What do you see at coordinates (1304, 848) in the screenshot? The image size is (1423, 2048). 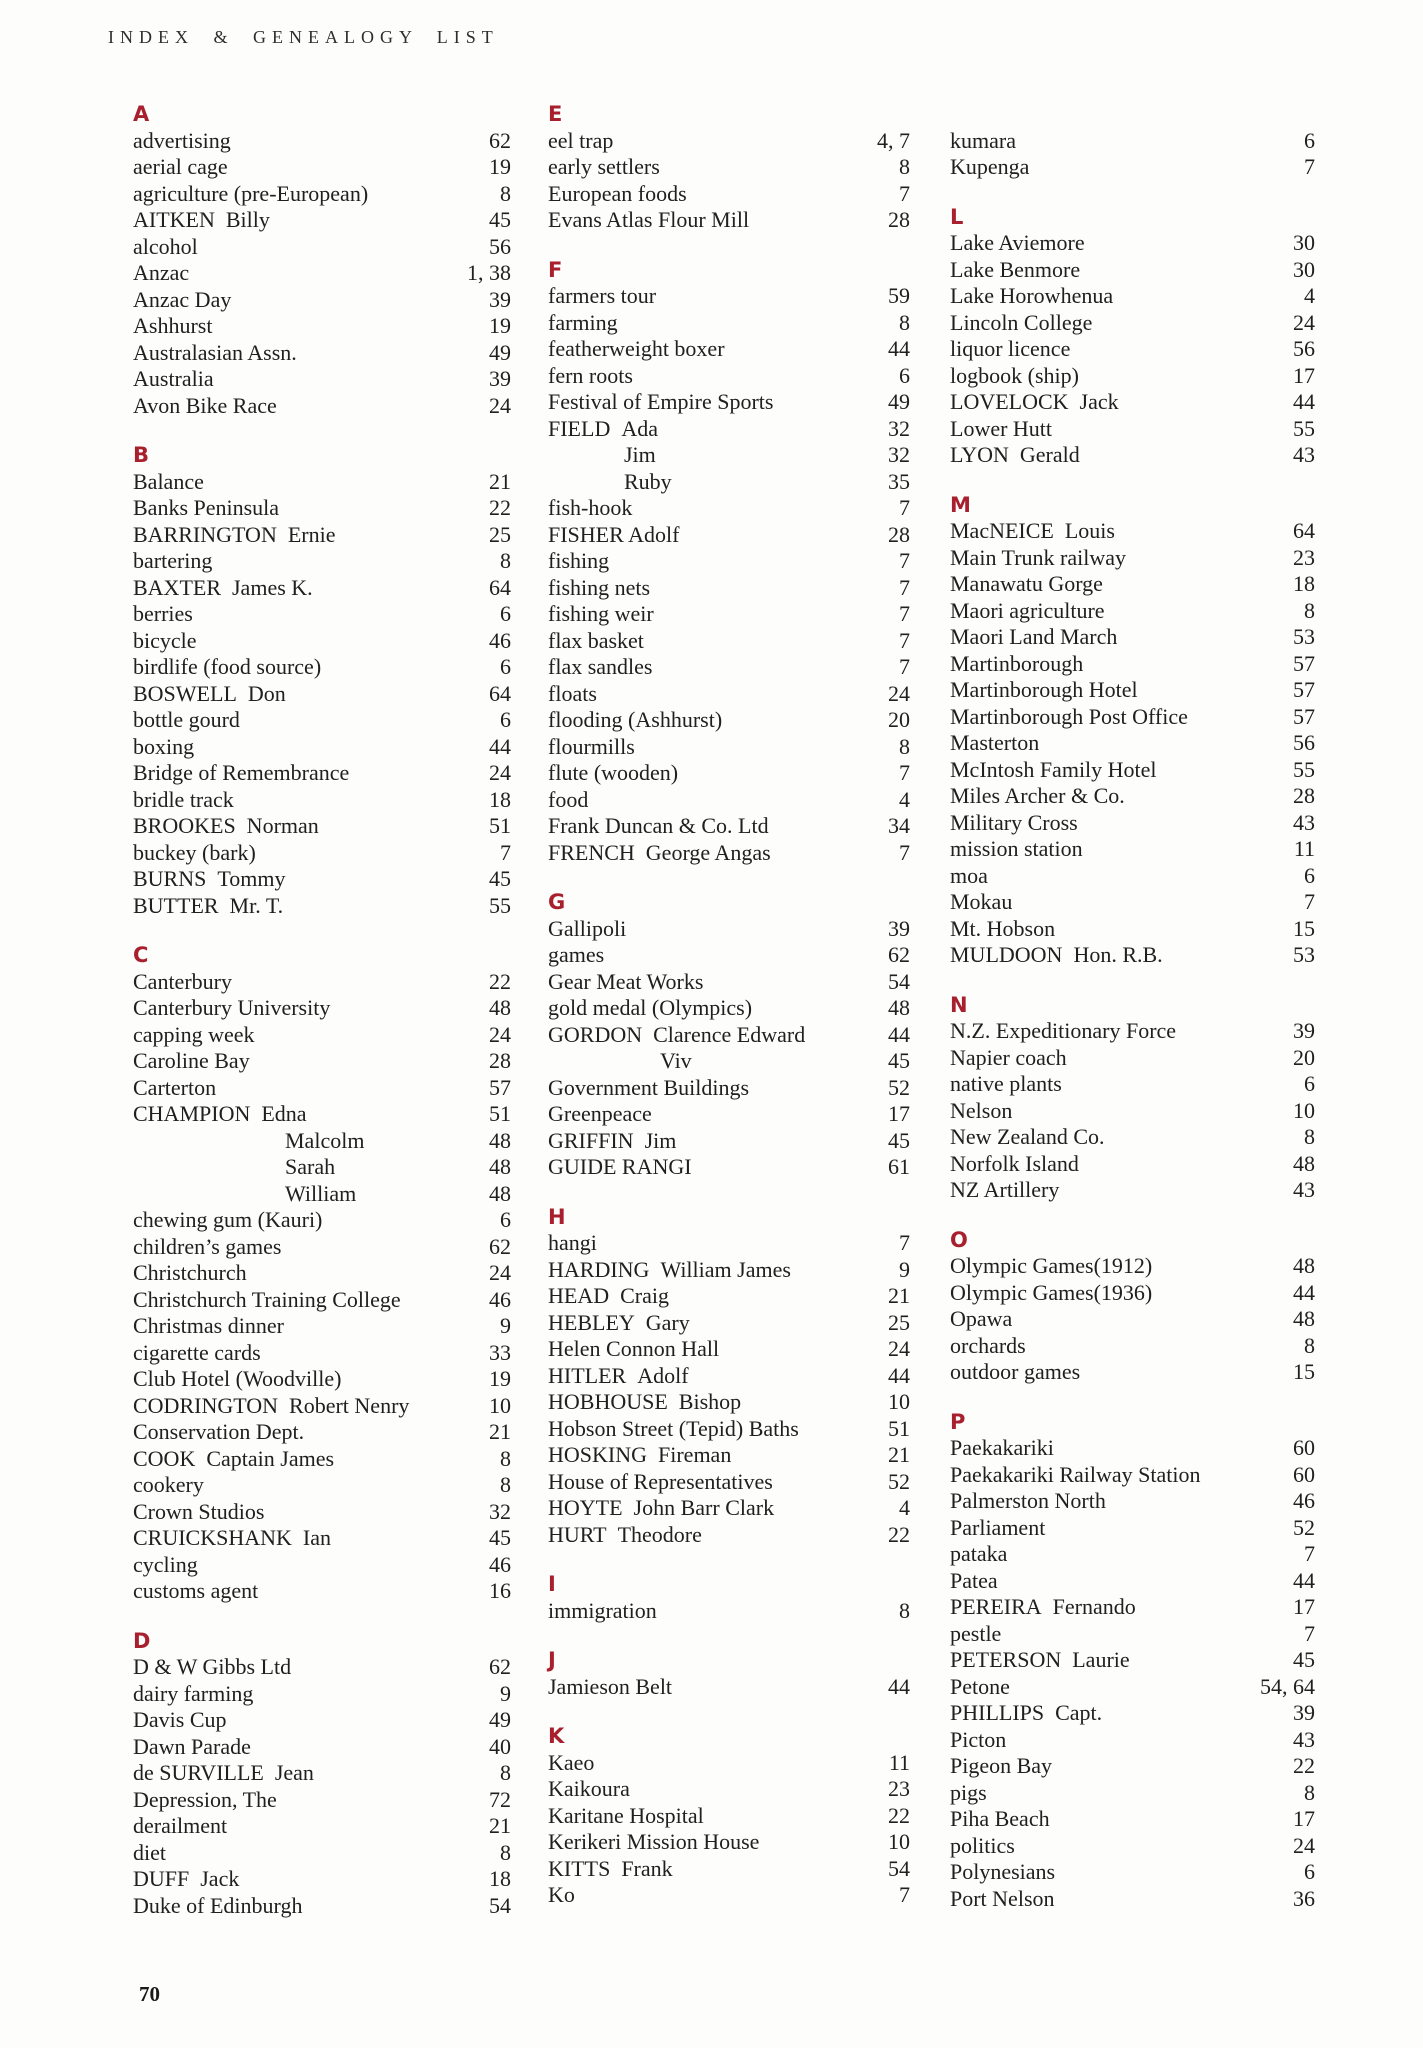 I see `entry-page: 11` at bounding box center [1304, 848].